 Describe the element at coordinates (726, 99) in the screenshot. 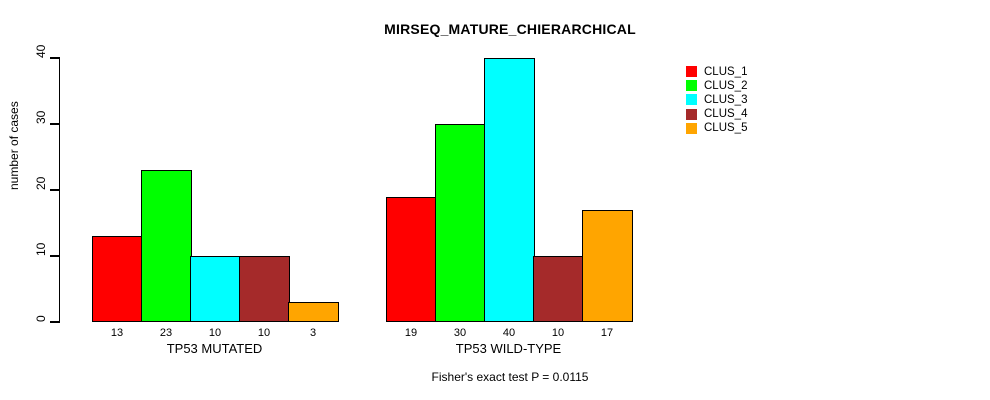

I see `legend-label: CLUS_3` at that location.